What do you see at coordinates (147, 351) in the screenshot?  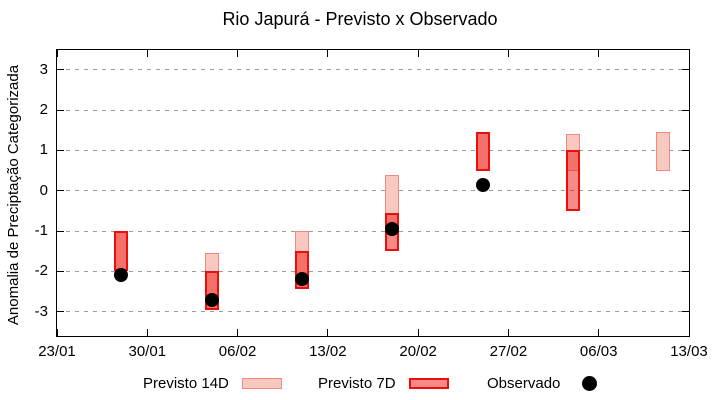 I see `x-tick-label: 30/01` at bounding box center [147, 351].